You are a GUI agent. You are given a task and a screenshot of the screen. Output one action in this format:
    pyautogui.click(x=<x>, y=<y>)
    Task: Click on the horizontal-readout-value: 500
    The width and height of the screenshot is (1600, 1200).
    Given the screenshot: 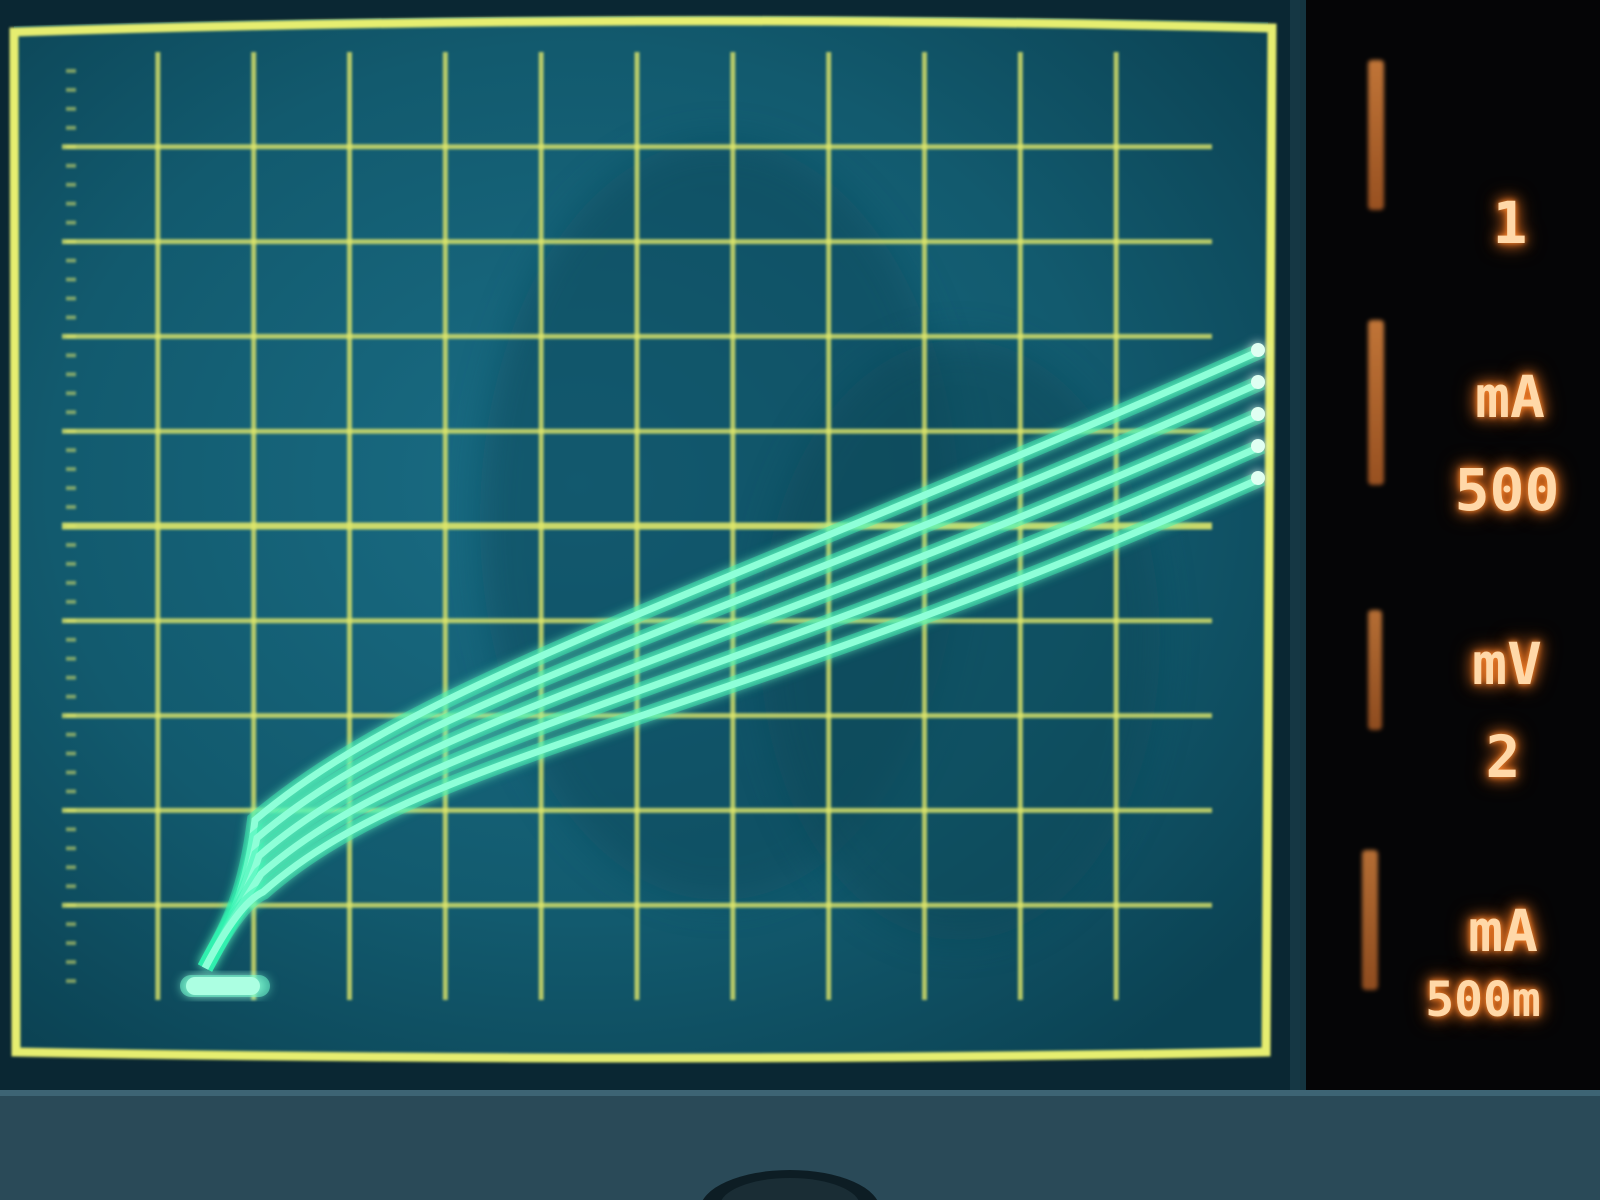 What is the action you would take?
    pyautogui.click(x=1507, y=490)
    